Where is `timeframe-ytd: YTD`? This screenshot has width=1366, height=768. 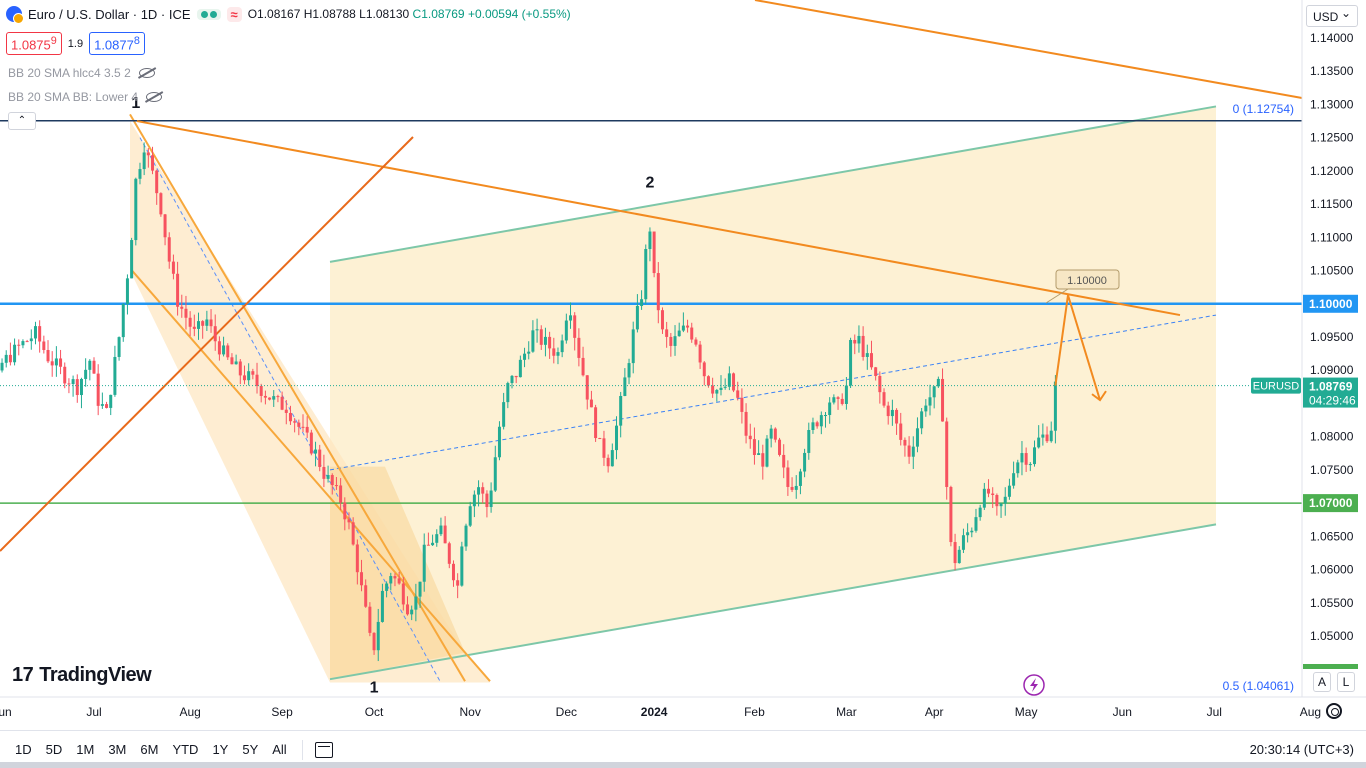
timeframe-ytd: YTD is located at coordinates (185, 749).